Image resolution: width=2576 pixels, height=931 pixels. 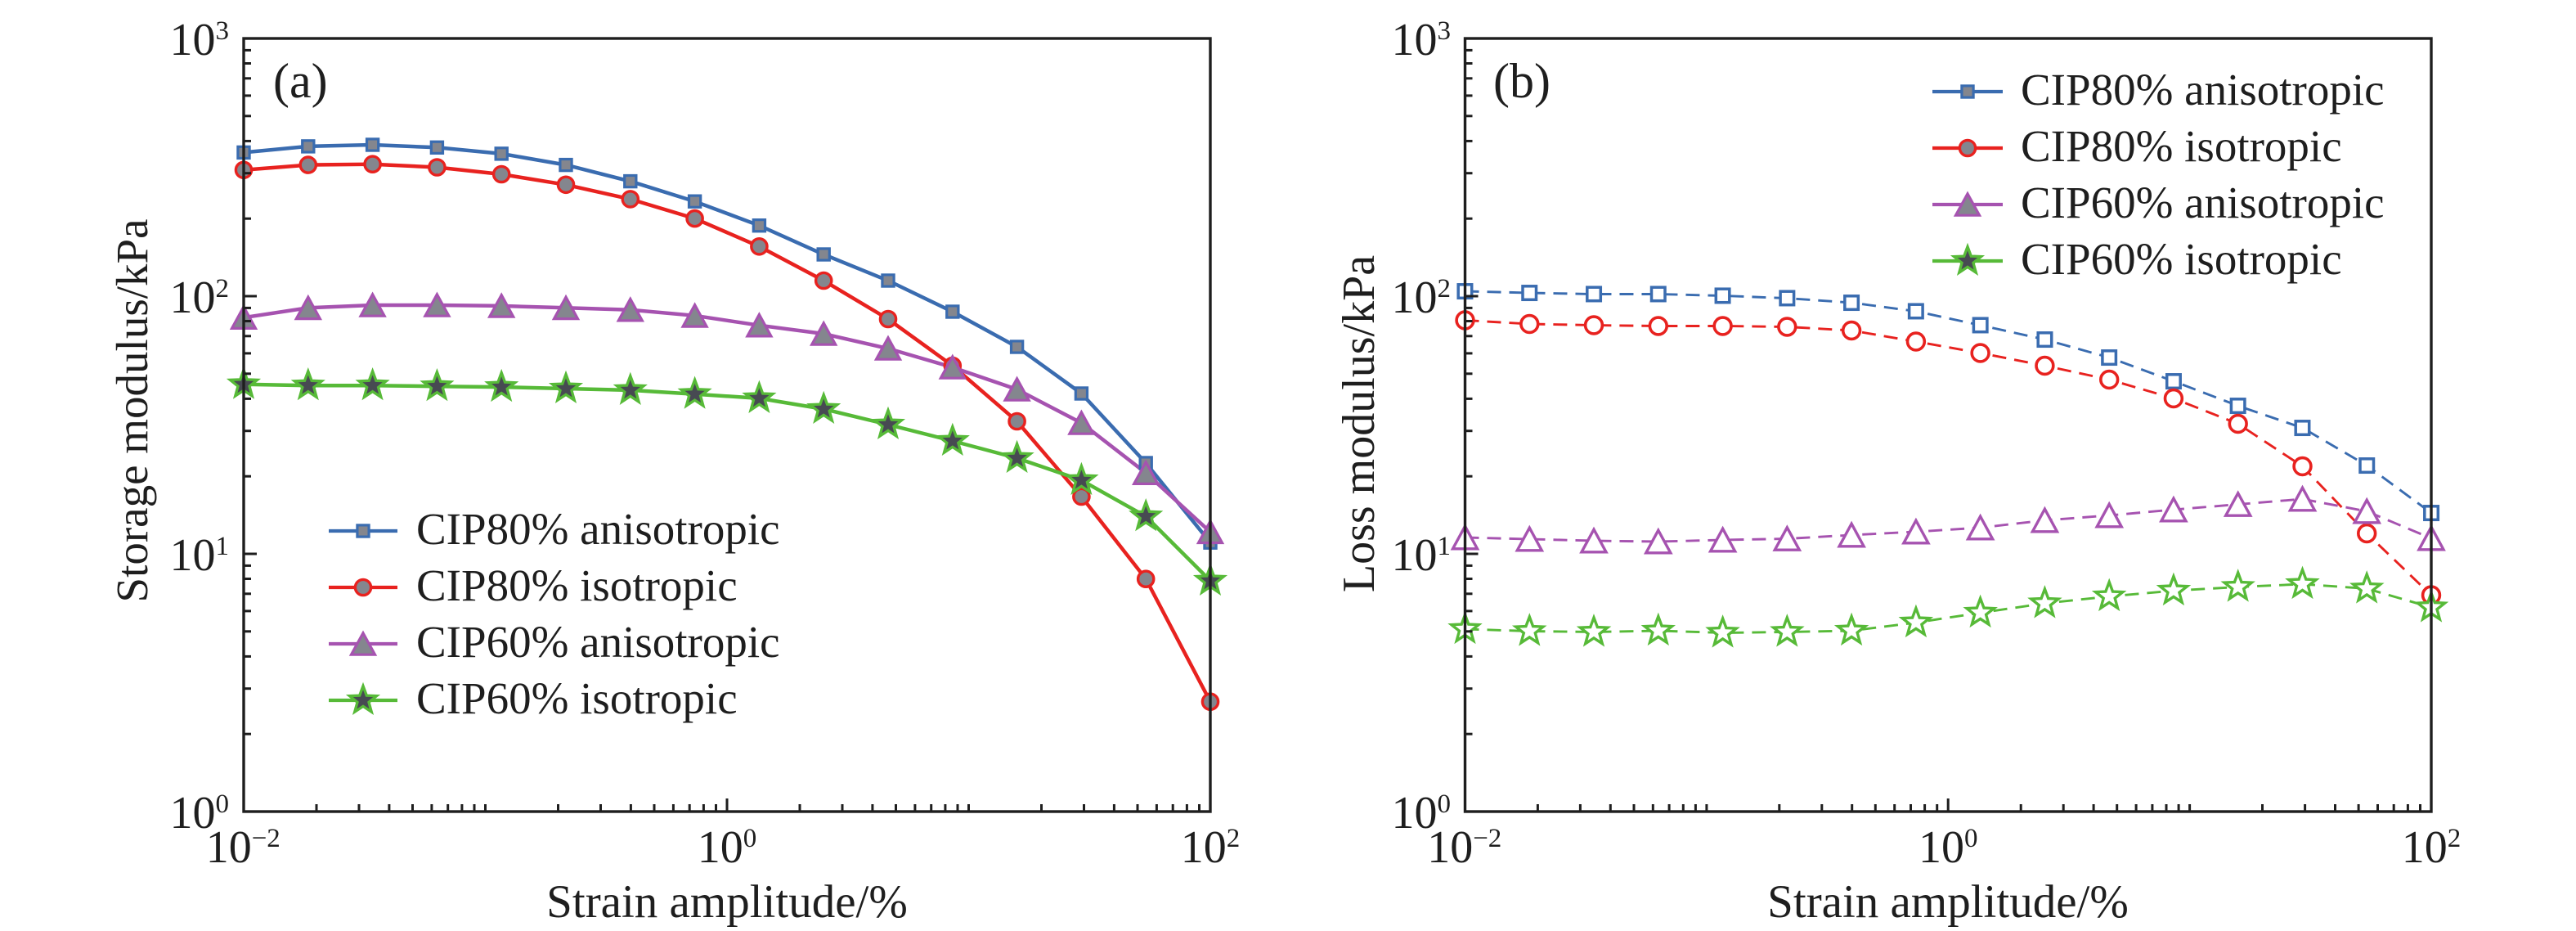 What do you see at coordinates (1359, 424) in the screenshot?
I see `svg-text: Loss modulus/kPa` at bounding box center [1359, 424].